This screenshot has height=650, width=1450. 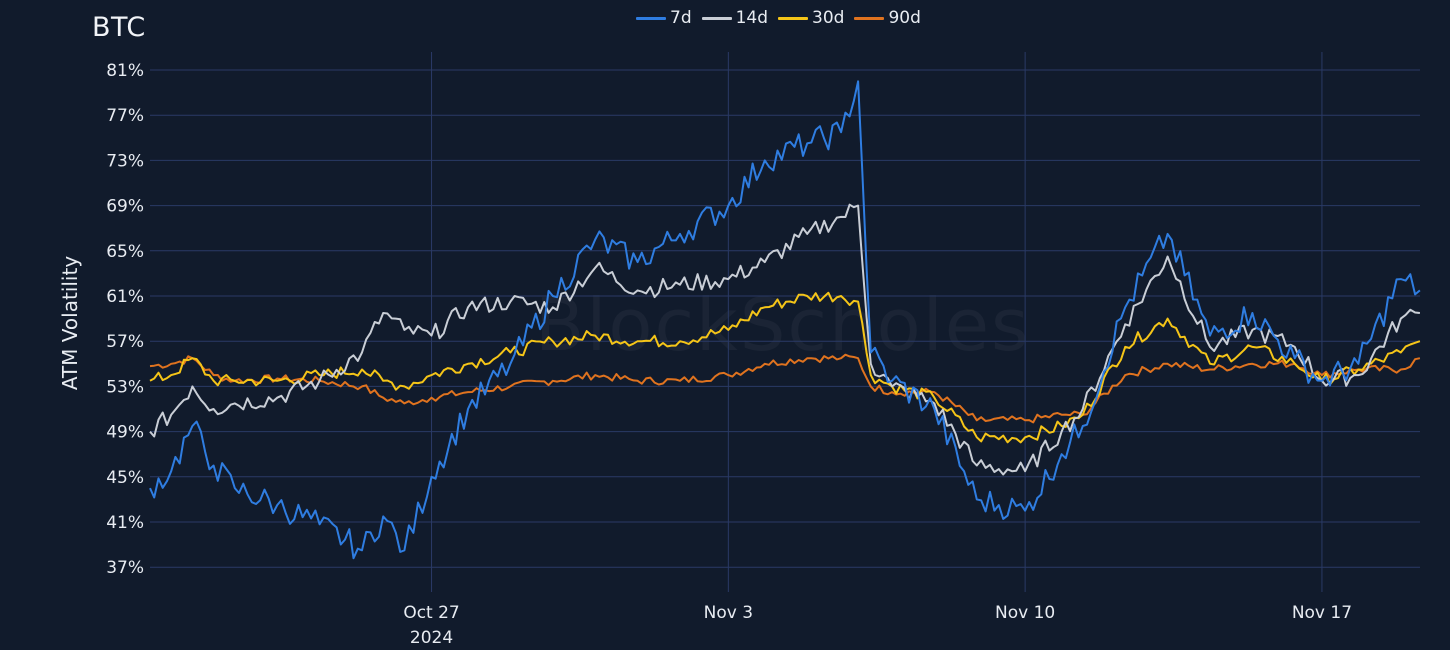 I want to click on y-axis-ticks: 81% 77% 73% 69% 65% 61% 57% 53% 49% 45% 41% 37%, so click(x=125, y=319).